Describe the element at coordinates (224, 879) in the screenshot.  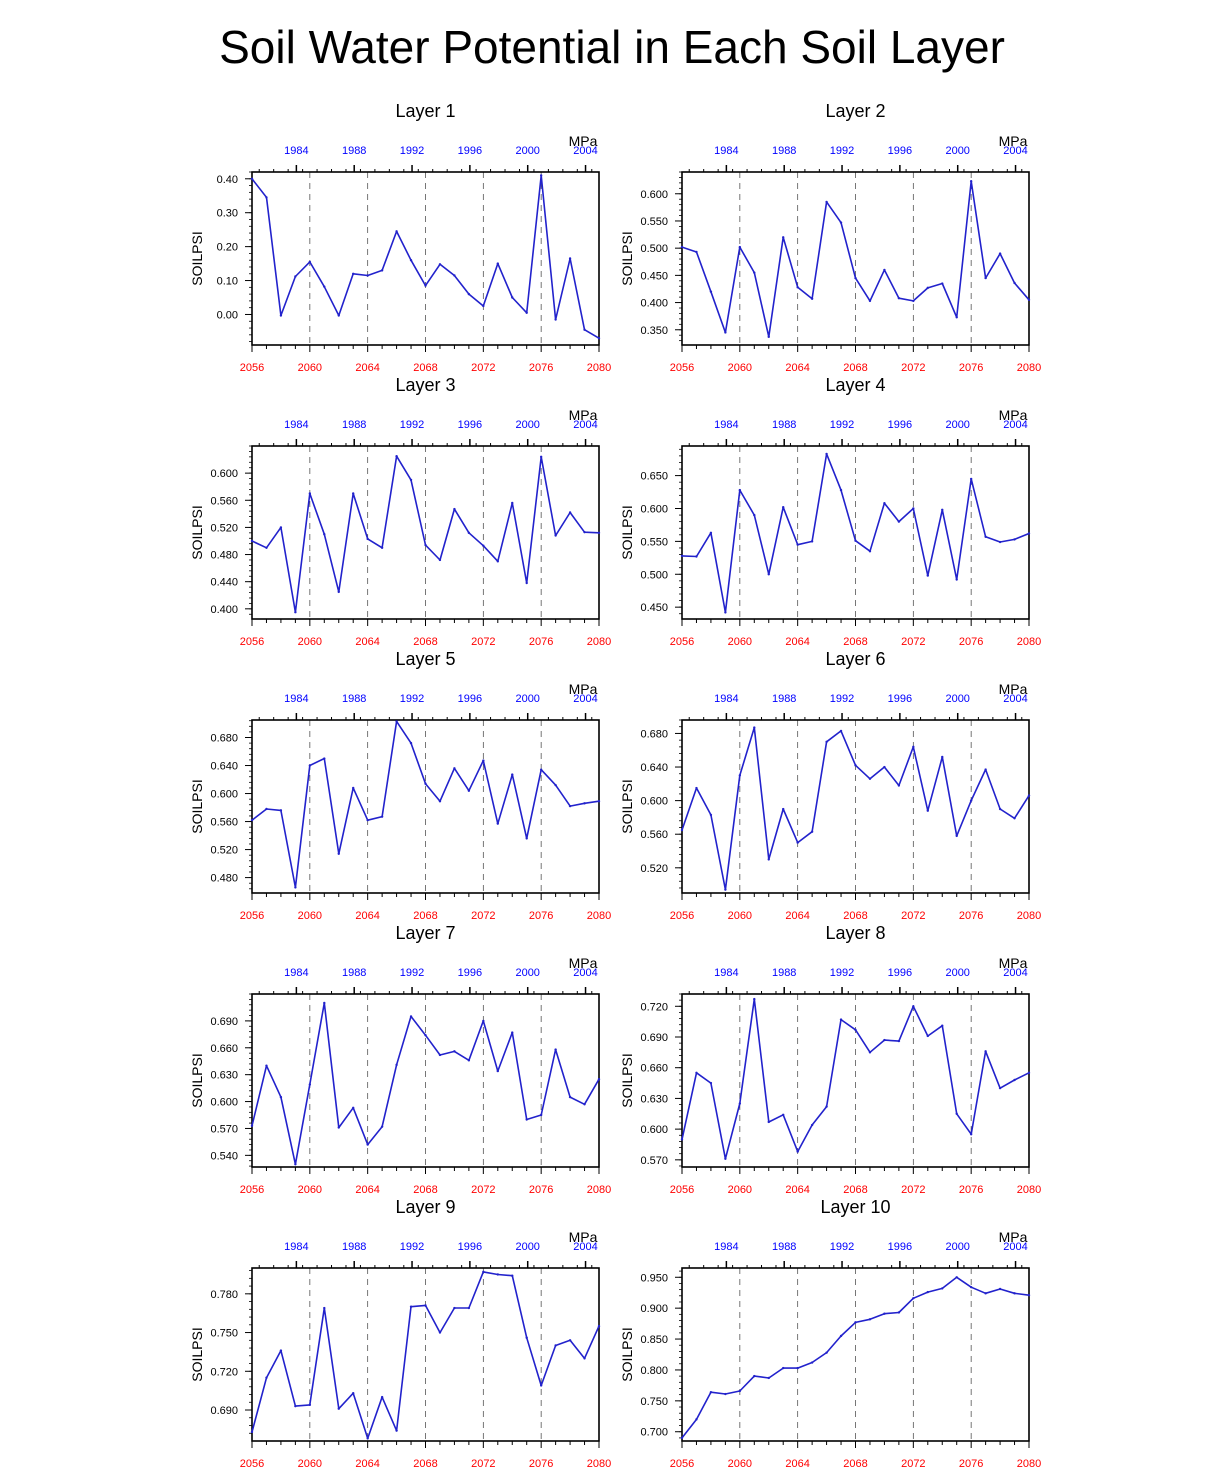
I see `y-tick-label: 0.480` at that location.